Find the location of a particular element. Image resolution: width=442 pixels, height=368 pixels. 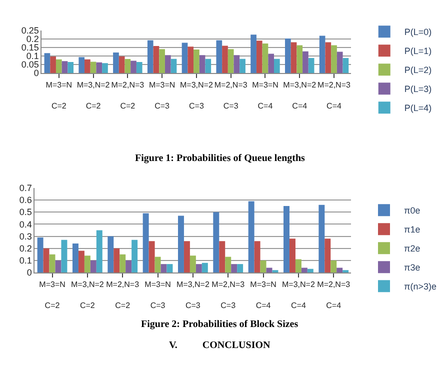

legend-label: P(L=4) is located at coordinates (418, 108).